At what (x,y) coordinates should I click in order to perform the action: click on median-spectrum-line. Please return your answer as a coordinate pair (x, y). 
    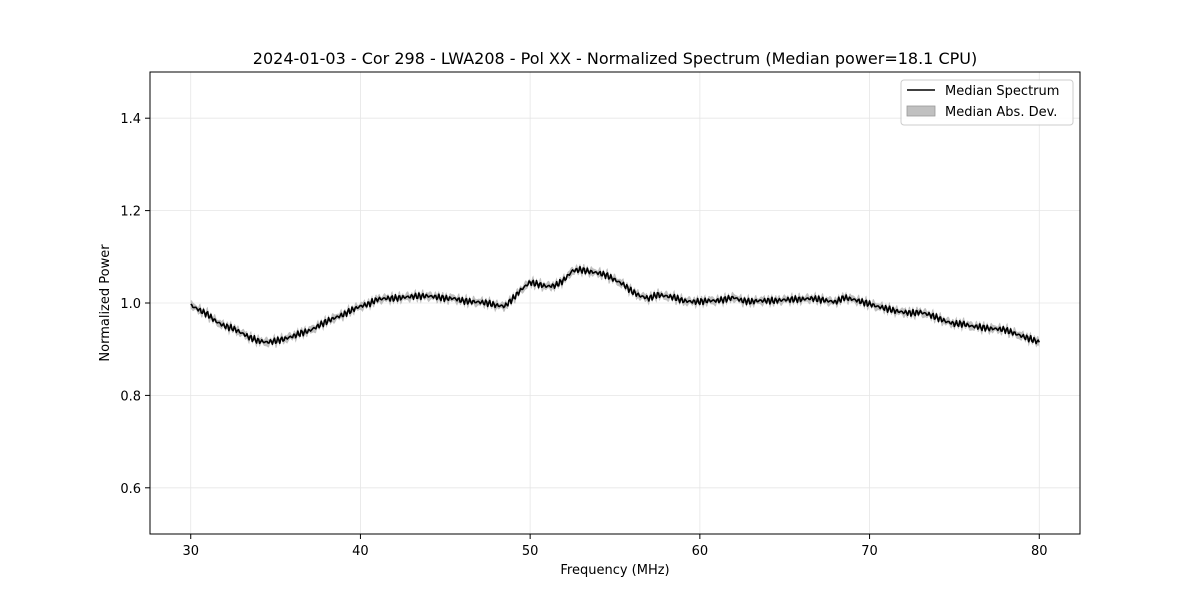
    Looking at the image, I should click on (615, 305).